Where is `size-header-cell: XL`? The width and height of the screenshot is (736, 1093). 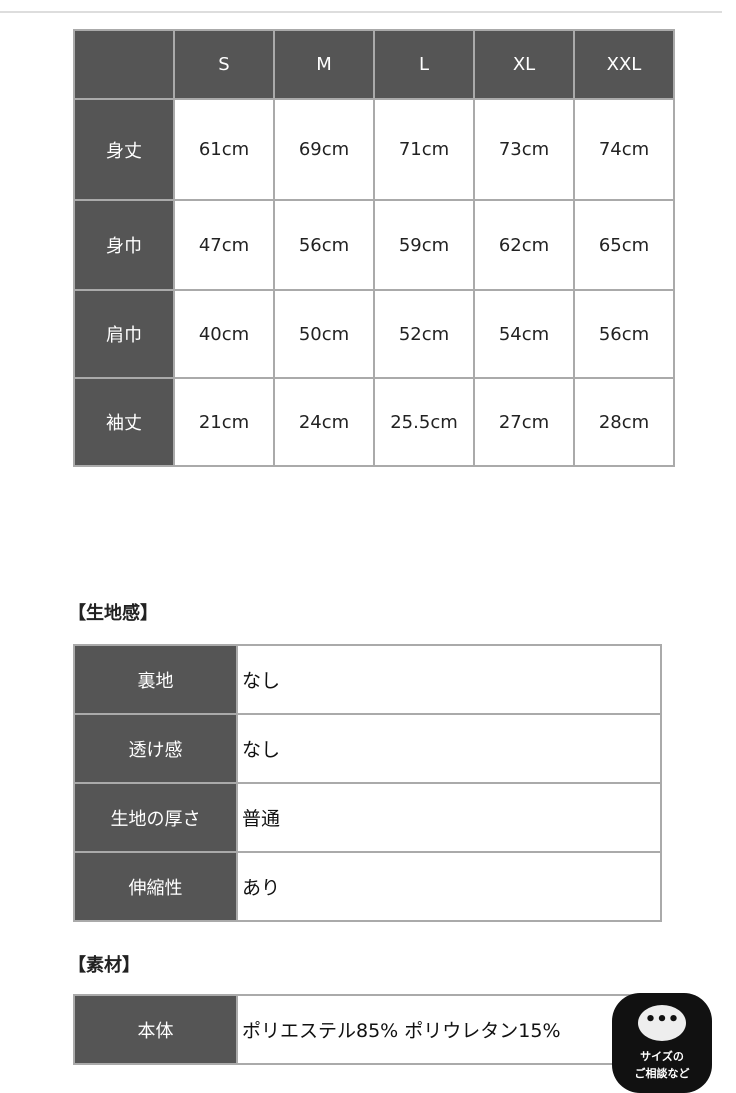
size-header-cell: XL is located at coordinates (524, 64).